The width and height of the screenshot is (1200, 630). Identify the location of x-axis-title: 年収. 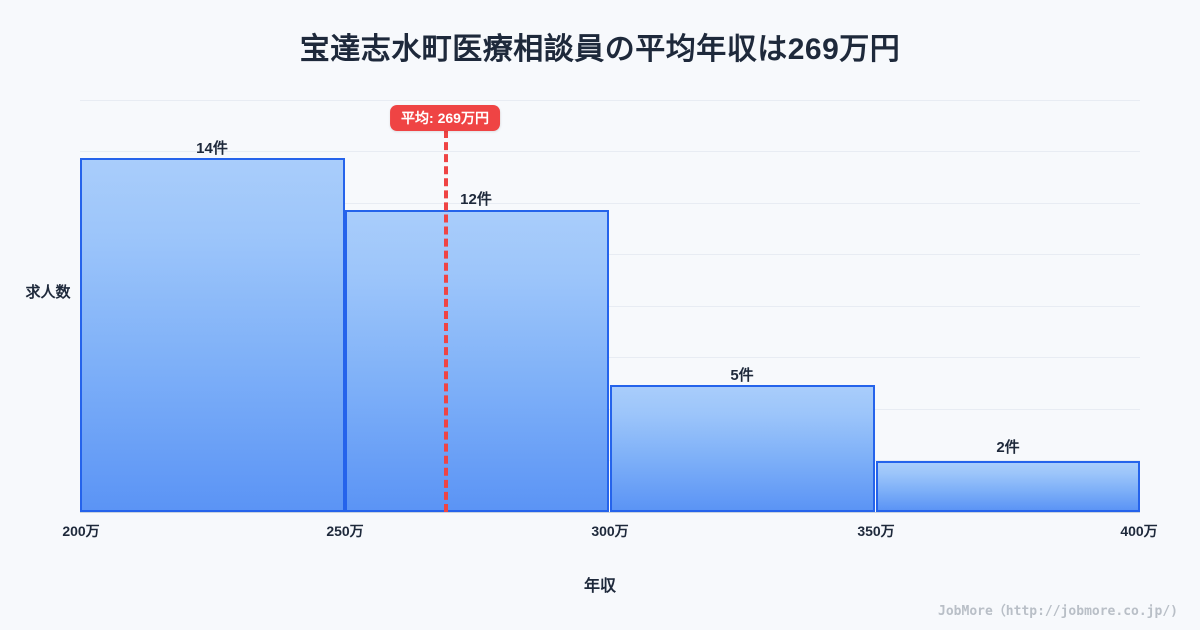
(599, 586).